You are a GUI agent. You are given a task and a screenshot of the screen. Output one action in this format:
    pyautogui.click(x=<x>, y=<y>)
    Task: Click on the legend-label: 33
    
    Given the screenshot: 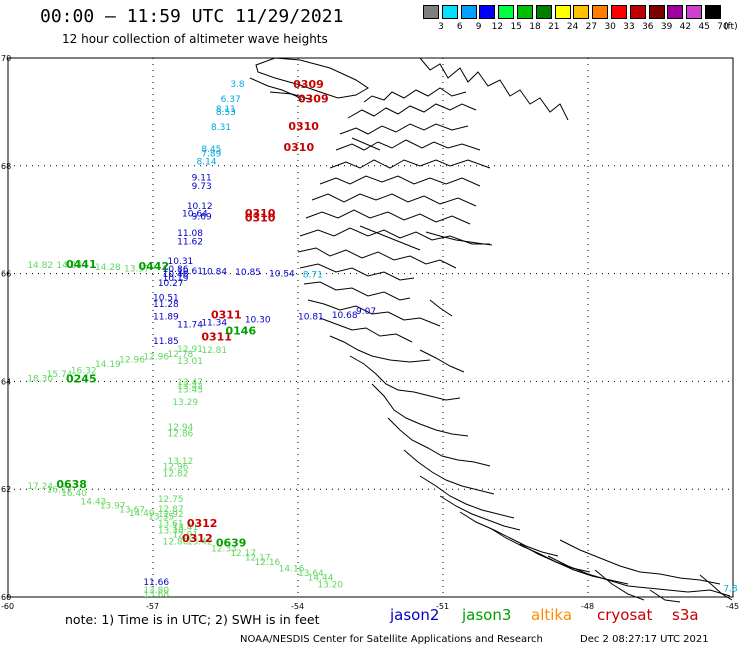 What is the action you would take?
    pyautogui.click(x=629, y=27)
    